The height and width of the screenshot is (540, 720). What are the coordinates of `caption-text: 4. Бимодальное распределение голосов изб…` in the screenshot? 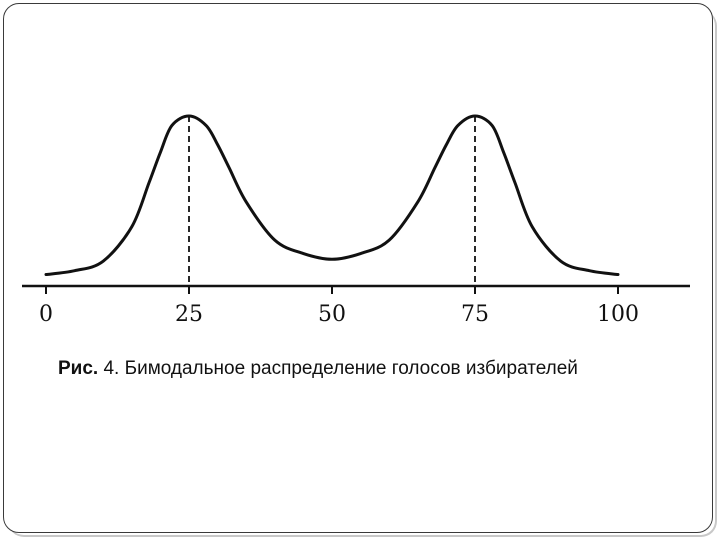 It's located at (338, 368).